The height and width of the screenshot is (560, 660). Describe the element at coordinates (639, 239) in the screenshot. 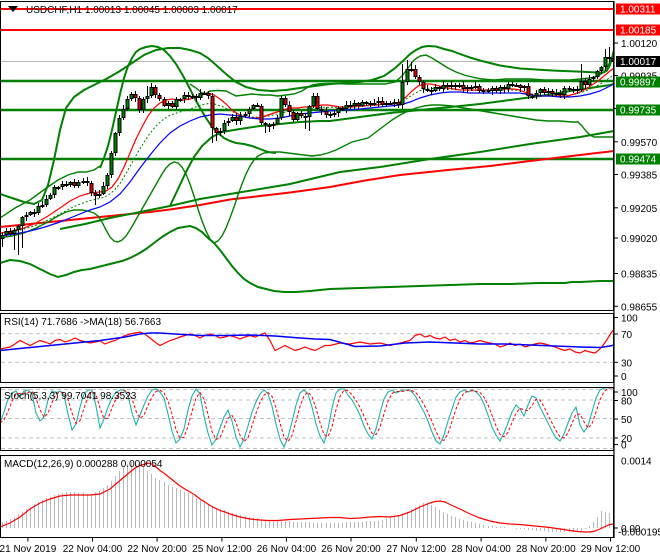

I see `svg-text: 0.99020` at that location.